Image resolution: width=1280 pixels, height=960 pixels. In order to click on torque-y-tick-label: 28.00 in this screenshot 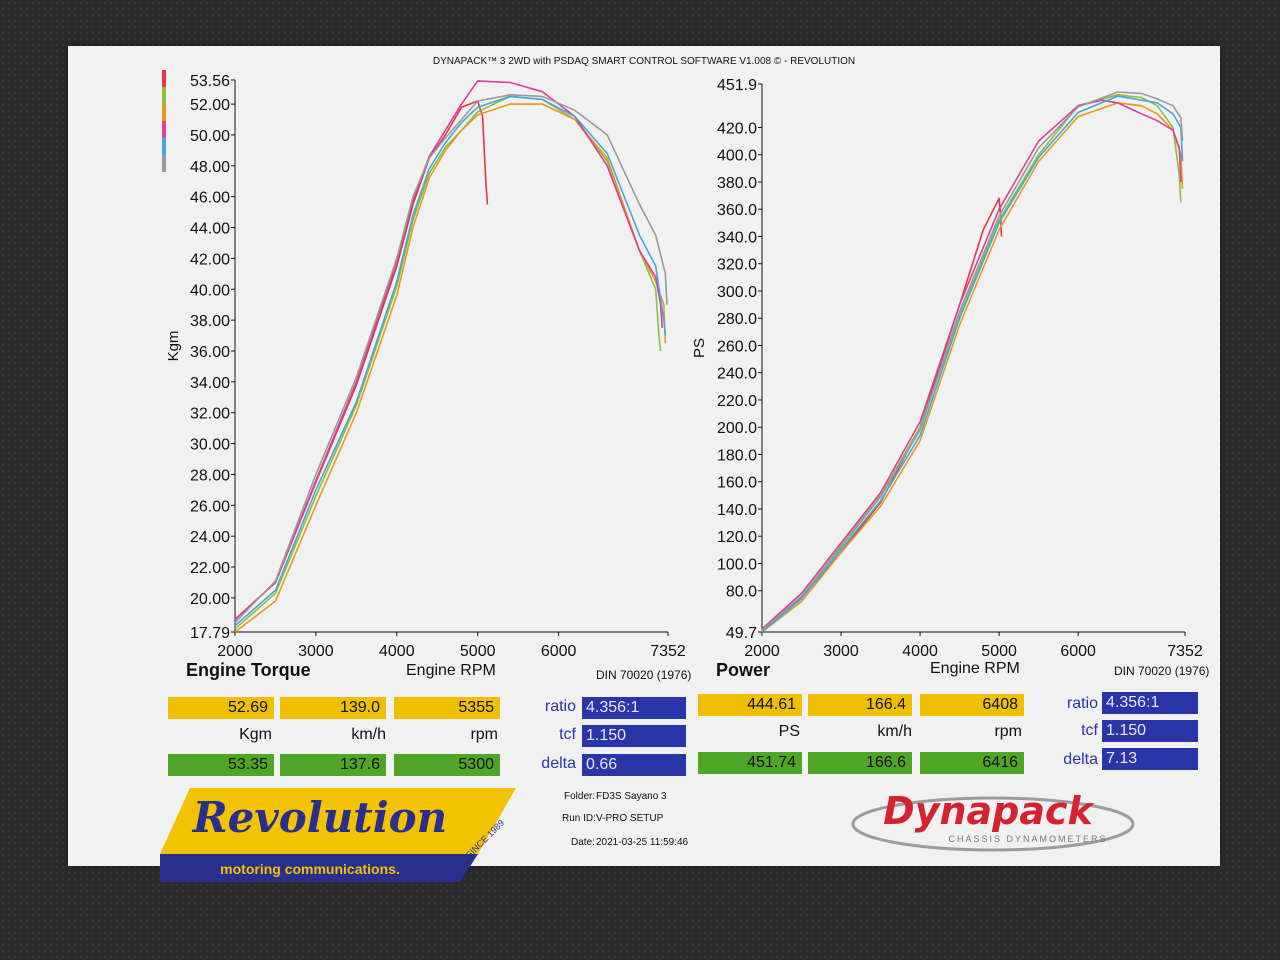, I will do `click(210, 475)`.